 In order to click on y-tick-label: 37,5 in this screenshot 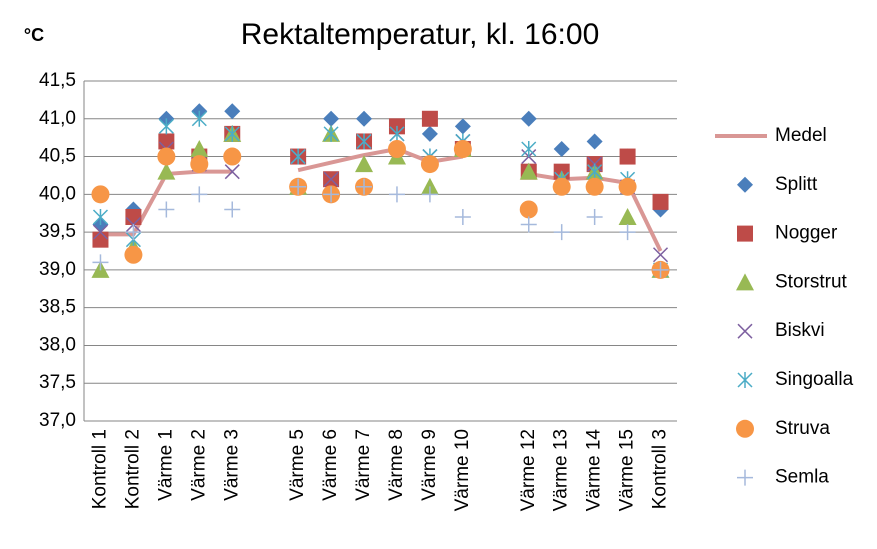, I will do `click(57, 382)`.